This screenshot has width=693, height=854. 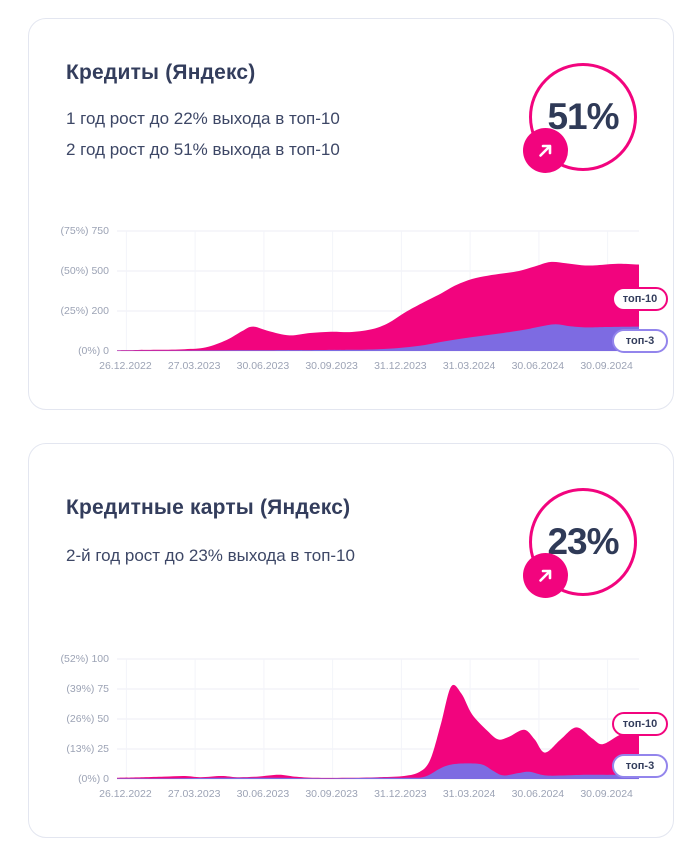 I want to click on y-axis-label: (39%) 75, so click(x=87, y=689).